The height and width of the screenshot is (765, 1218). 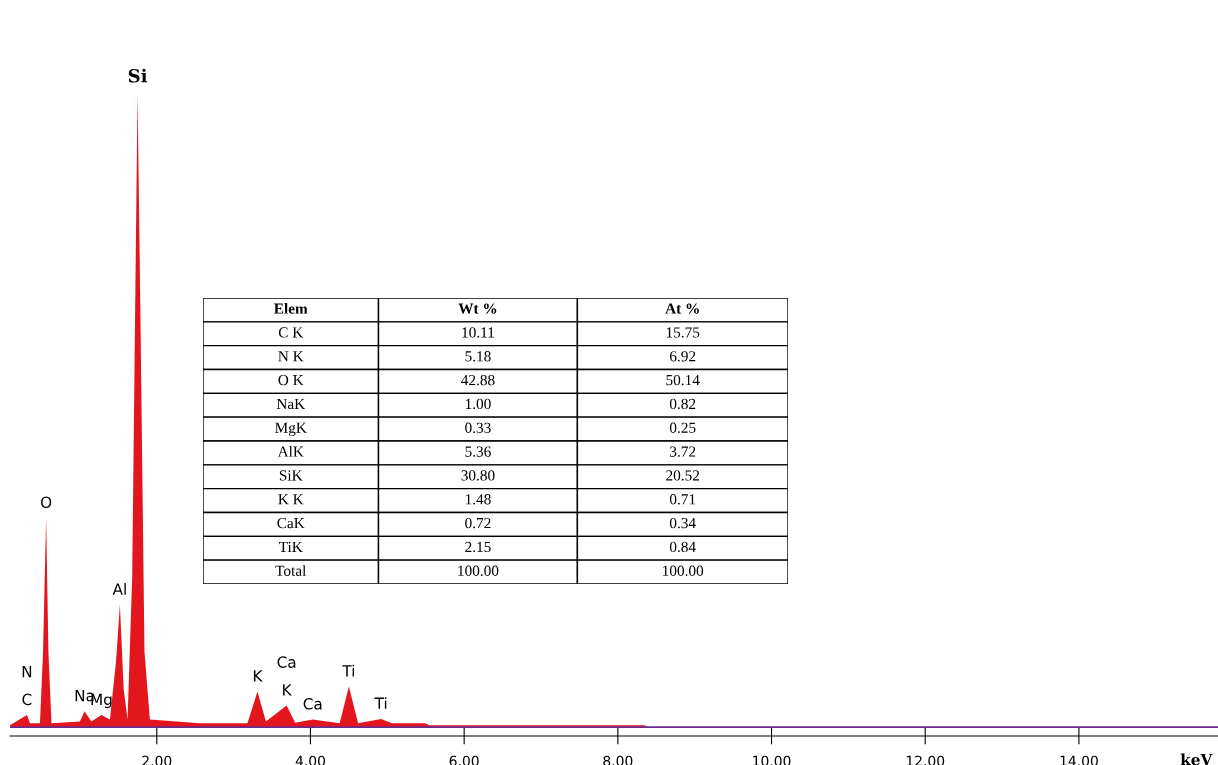 I want to click on category-label: AlK, so click(x=290, y=451).